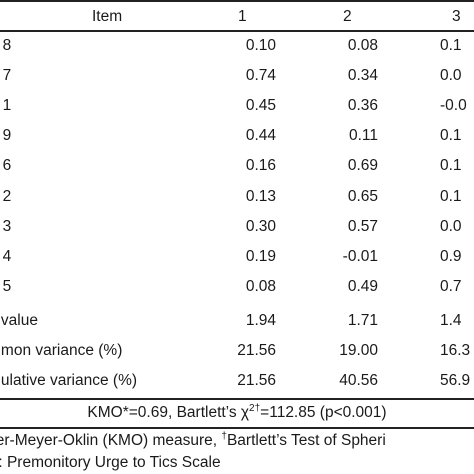 The image size is (474, 474). What do you see at coordinates (358, 380) in the screenshot?
I see `row-value-2: 40.56` at bounding box center [358, 380].